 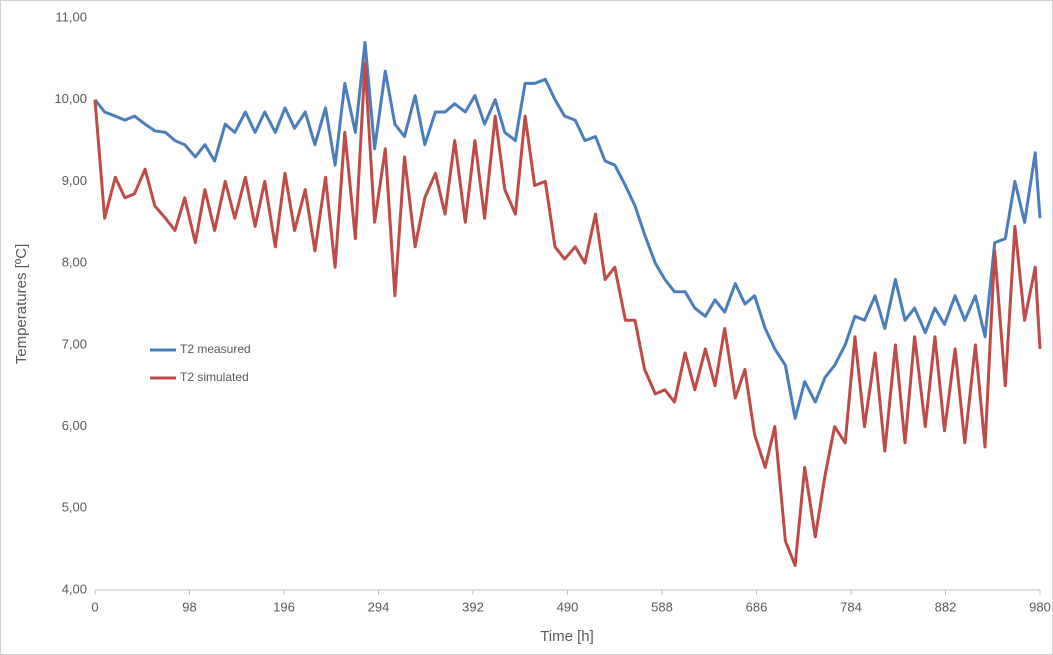 I want to click on x-tick-label: 0, so click(x=94, y=606).